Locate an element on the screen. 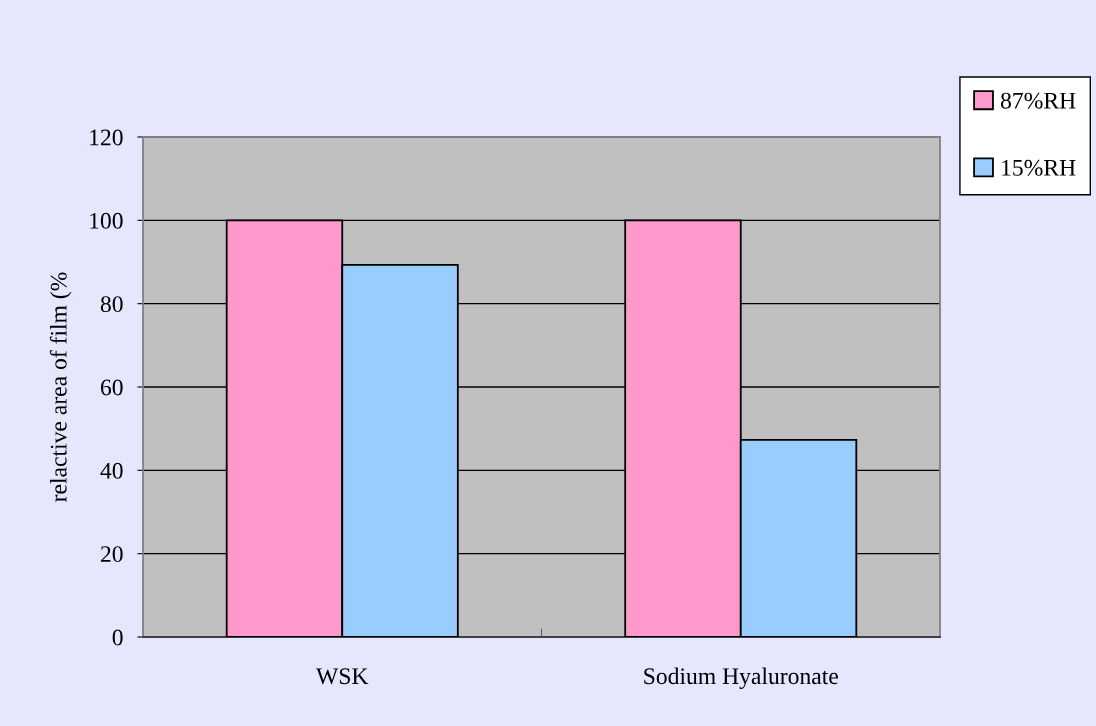  y-tick-label: 20 is located at coordinates (111, 554).